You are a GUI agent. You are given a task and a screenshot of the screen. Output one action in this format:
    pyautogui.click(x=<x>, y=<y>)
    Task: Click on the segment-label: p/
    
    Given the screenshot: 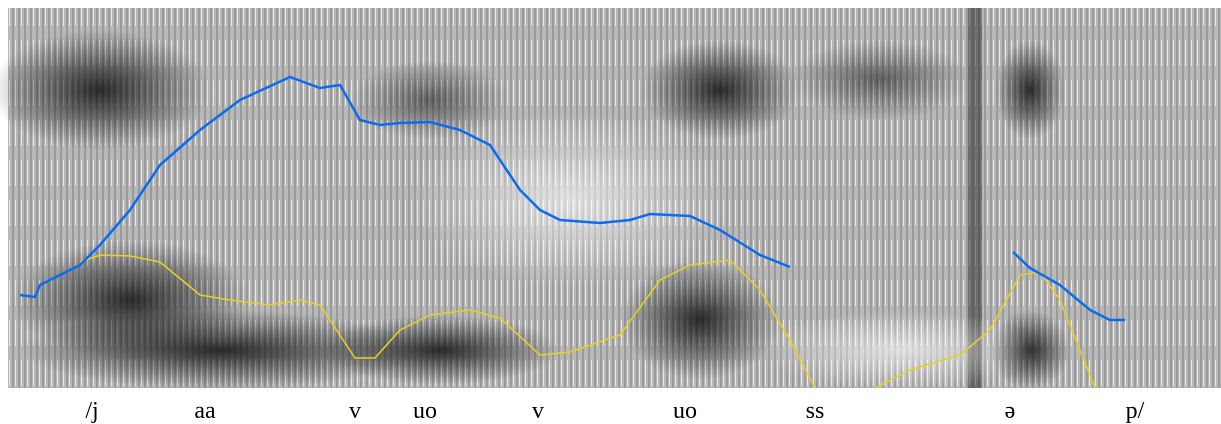 What is the action you would take?
    pyautogui.click(x=1135, y=411)
    